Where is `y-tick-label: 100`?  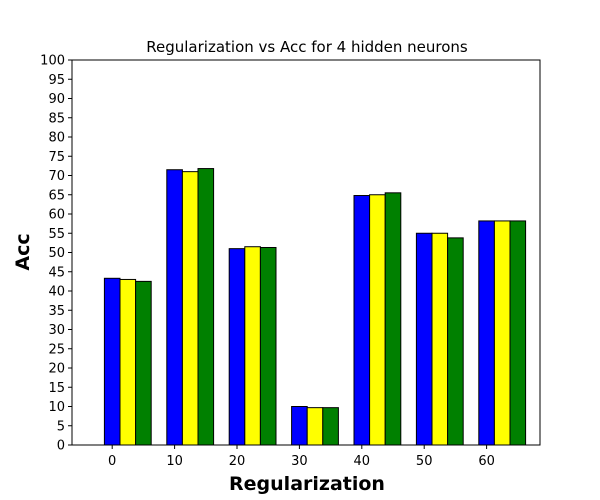
y-tick-label: 100 is located at coordinates (52, 61).